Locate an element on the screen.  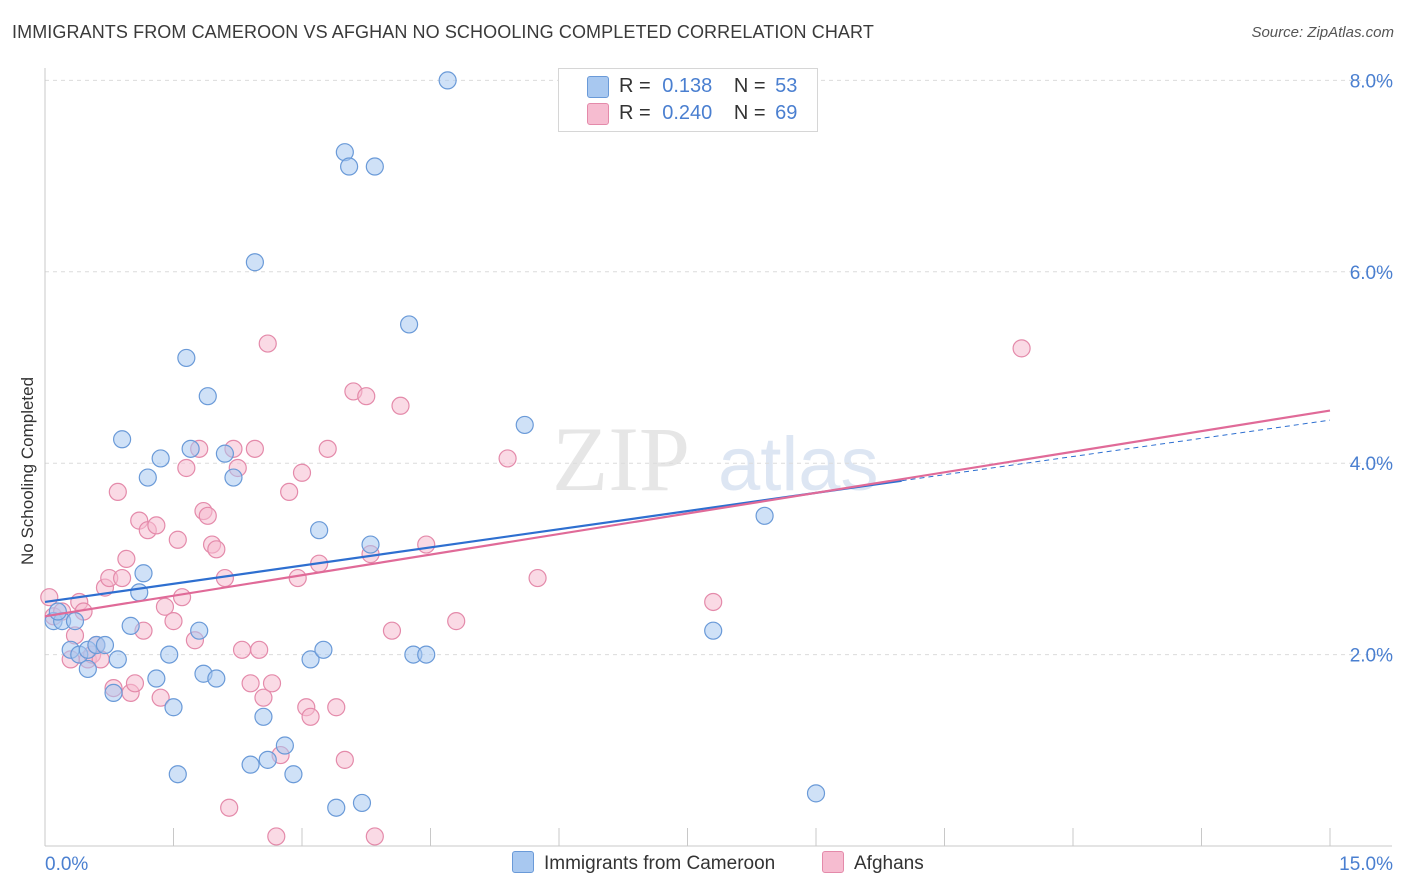
y-tick-labels: 2.0% 4.0% 6.0% 8.0% is located at coordinates (1371, 368).